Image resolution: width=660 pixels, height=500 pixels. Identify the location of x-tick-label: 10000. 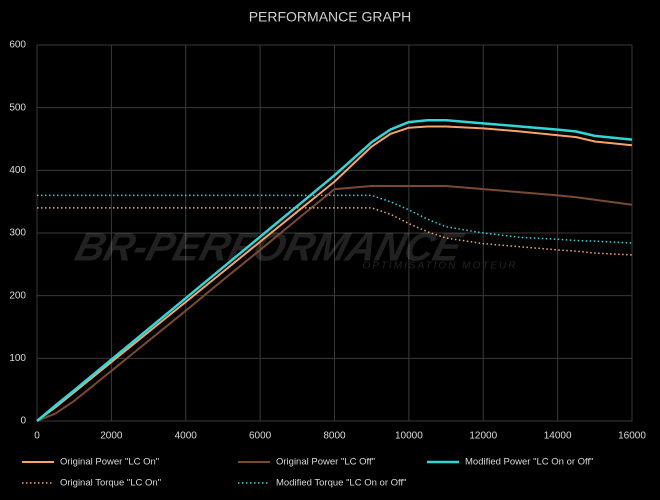
(409, 436).